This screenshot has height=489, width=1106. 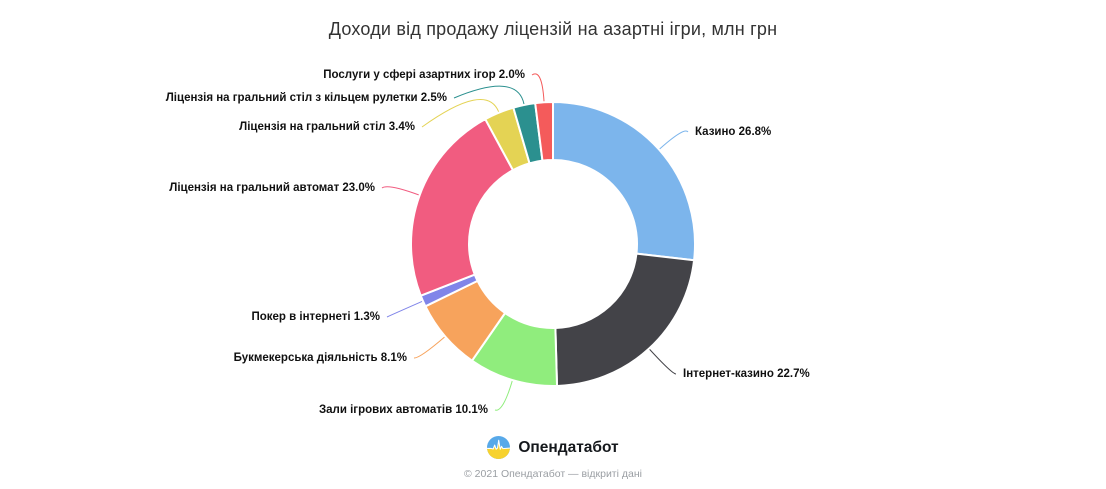 I want to click on slice-label-gralnyi-stil: Ліцензія на гральний стіл 3.4%, so click(x=327, y=127).